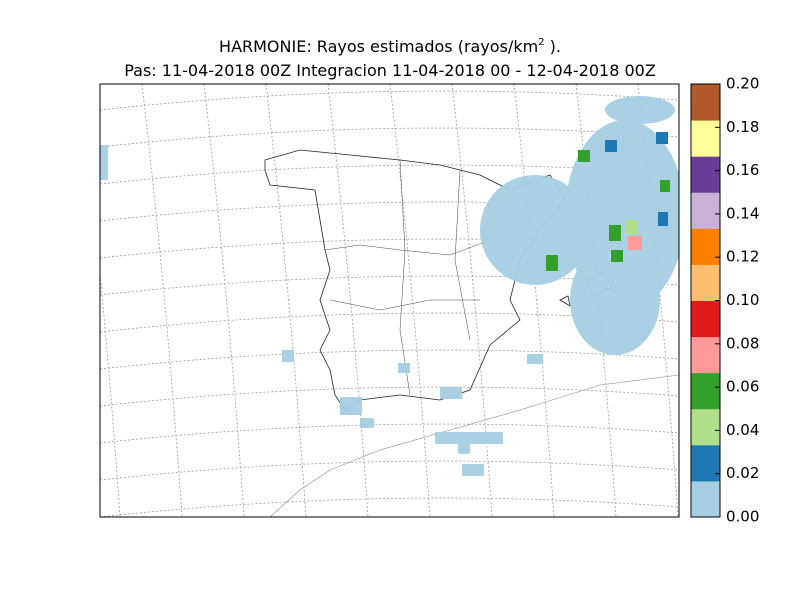 Image resolution: width=800 pixels, height=600 pixels. Describe the element at coordinates (742, 300) in the screenshot. I see `colorbar-tick-label: 0.10` at that location.